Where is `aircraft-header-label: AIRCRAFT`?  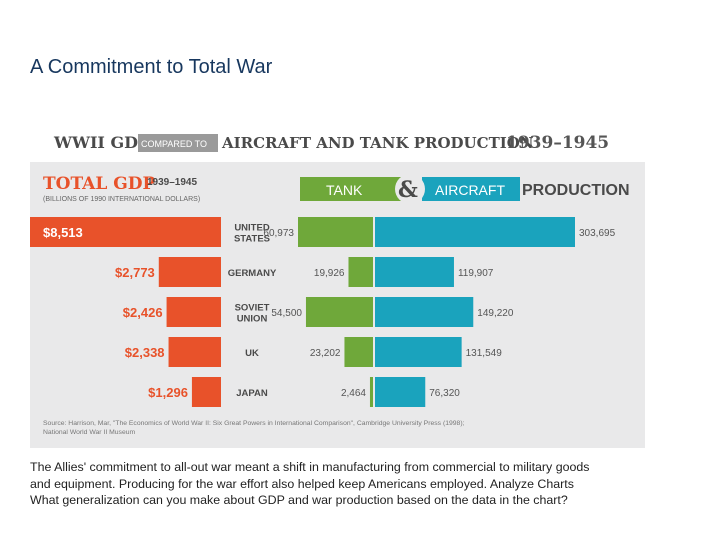 aircraft-header-label: AIRCRAFT is located at coordinates (470, 190).